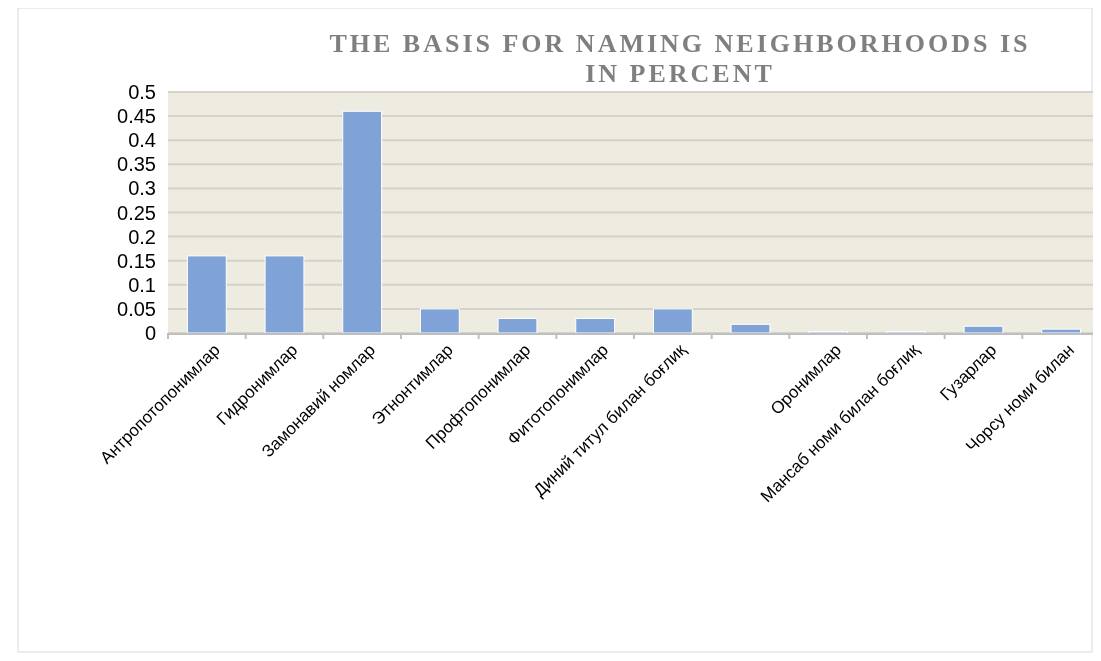 This screenshot has height=661, width=1101. What do you see at coordinates (142, 284) in the screenshot?
I see `y-tick-label: 0.1` at bounding box center [142, 284].